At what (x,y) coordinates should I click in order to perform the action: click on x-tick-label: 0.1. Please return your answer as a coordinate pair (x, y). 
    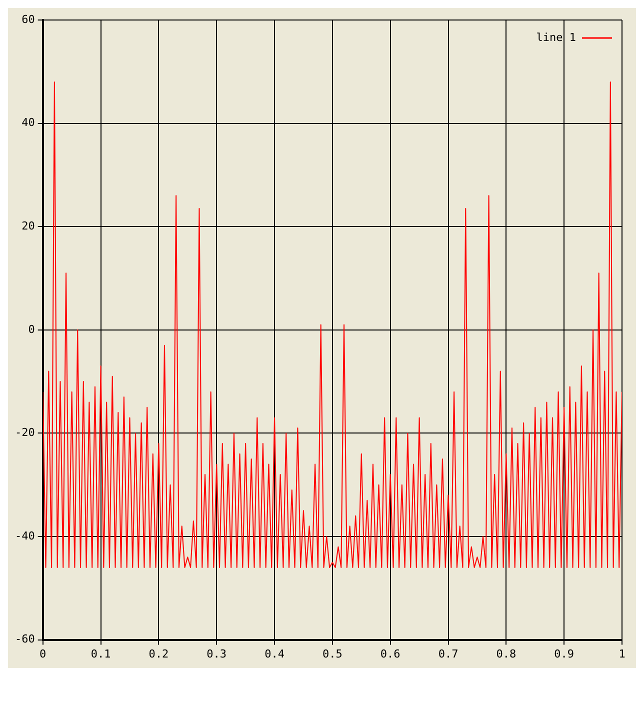
    Looking at the image, I should click on (100, 653).